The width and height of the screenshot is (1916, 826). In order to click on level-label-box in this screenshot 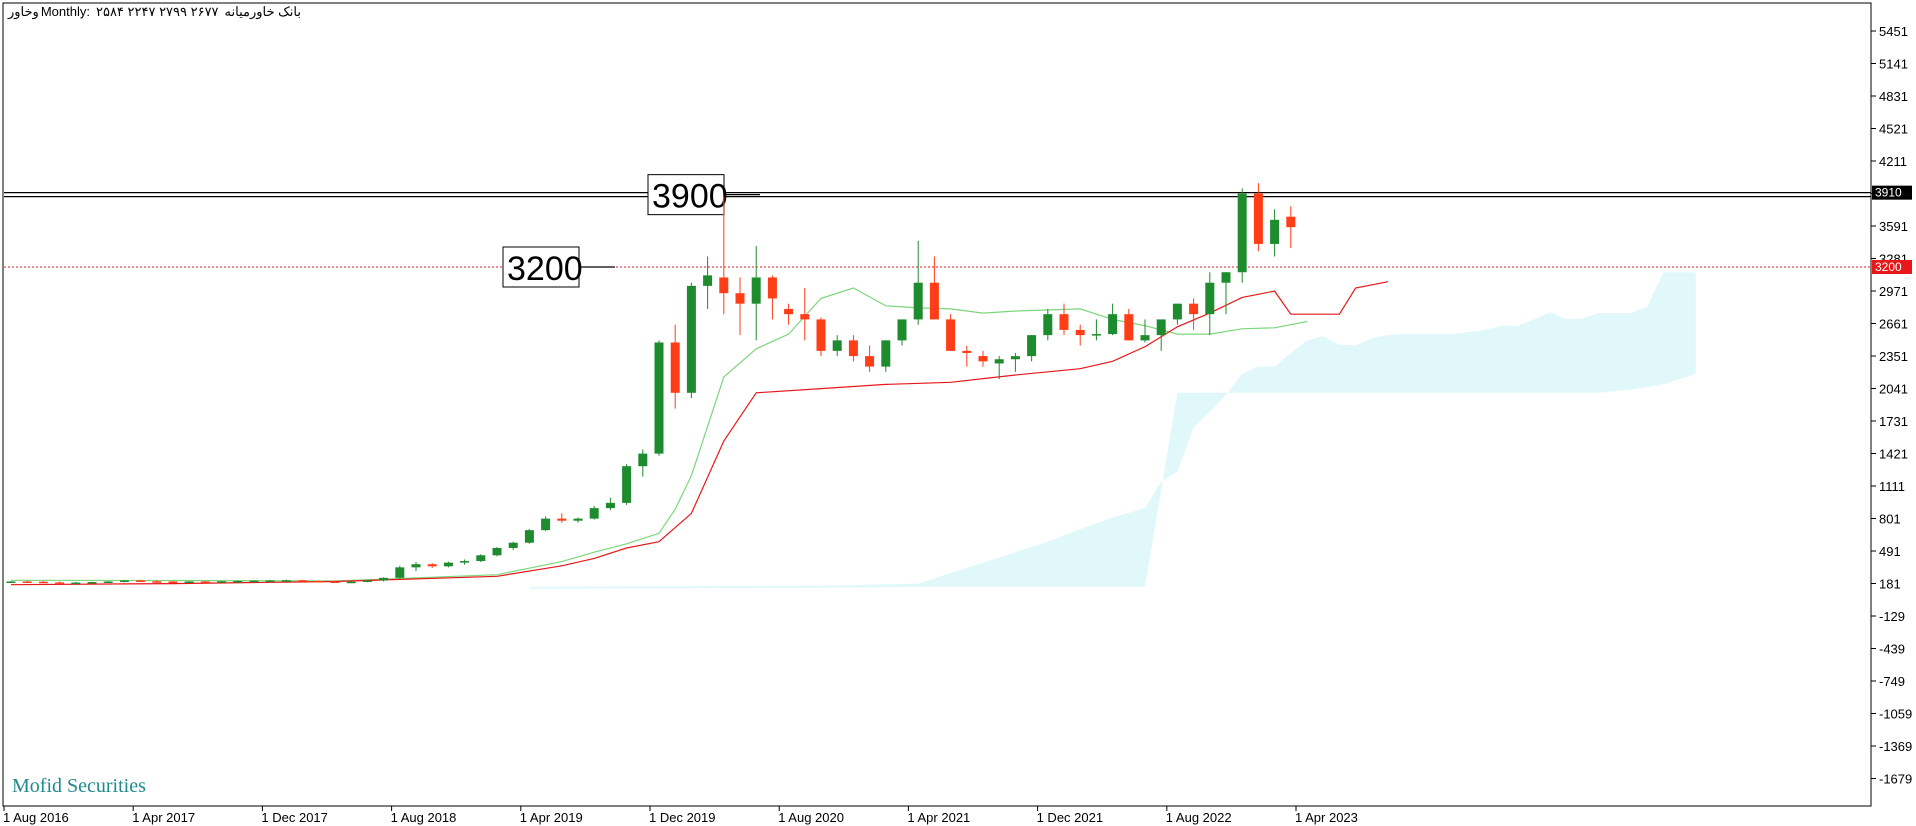, I will do `click(541, 267)`.